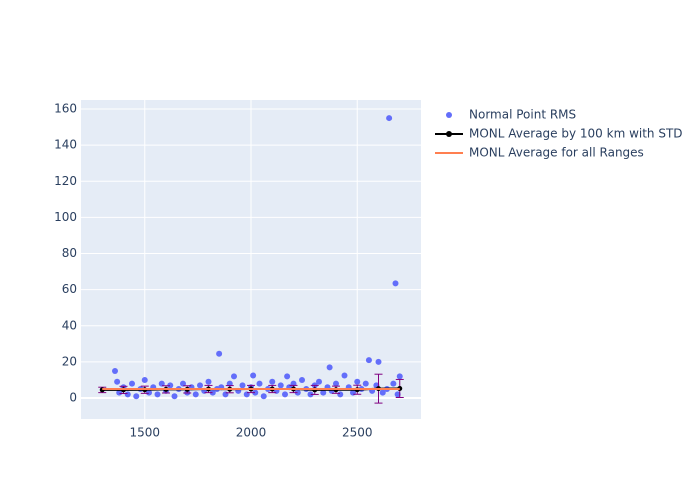 The height and width of the screenshot is (504, 700). I want to click on y-tick-label: 160, so click(65, 109).